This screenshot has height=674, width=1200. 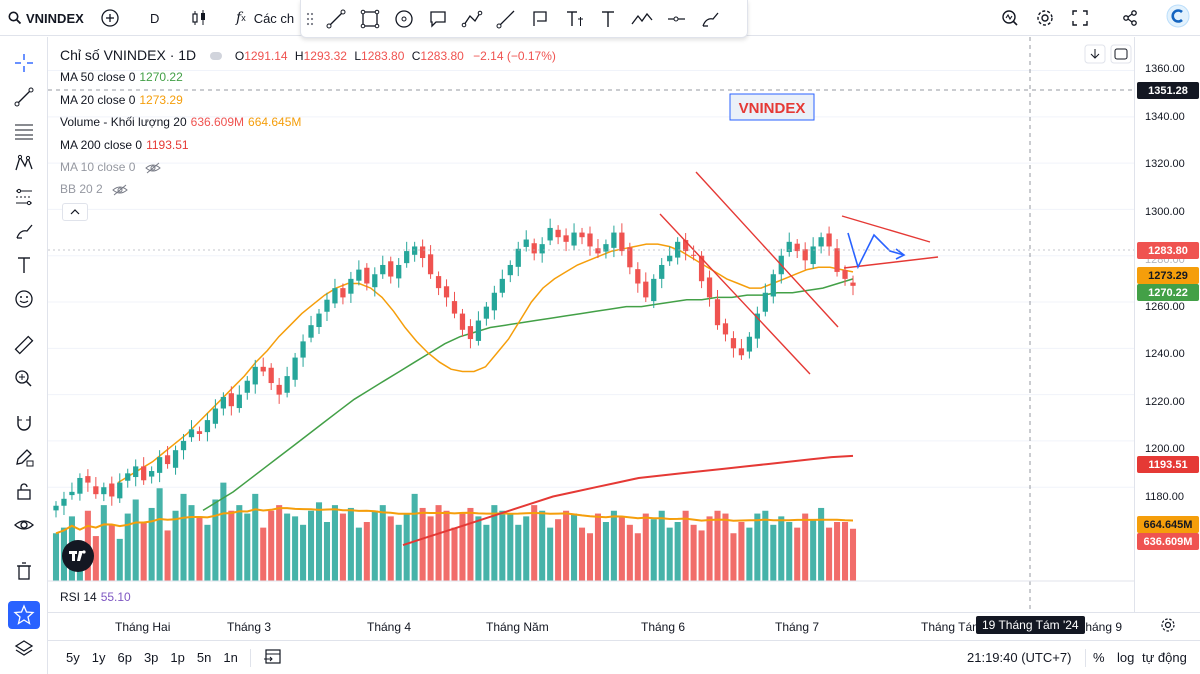 What do you see at coordinates (574, 19) in the screenshot?
I see `text-anchor-tool` at bounding box center [574, 19].